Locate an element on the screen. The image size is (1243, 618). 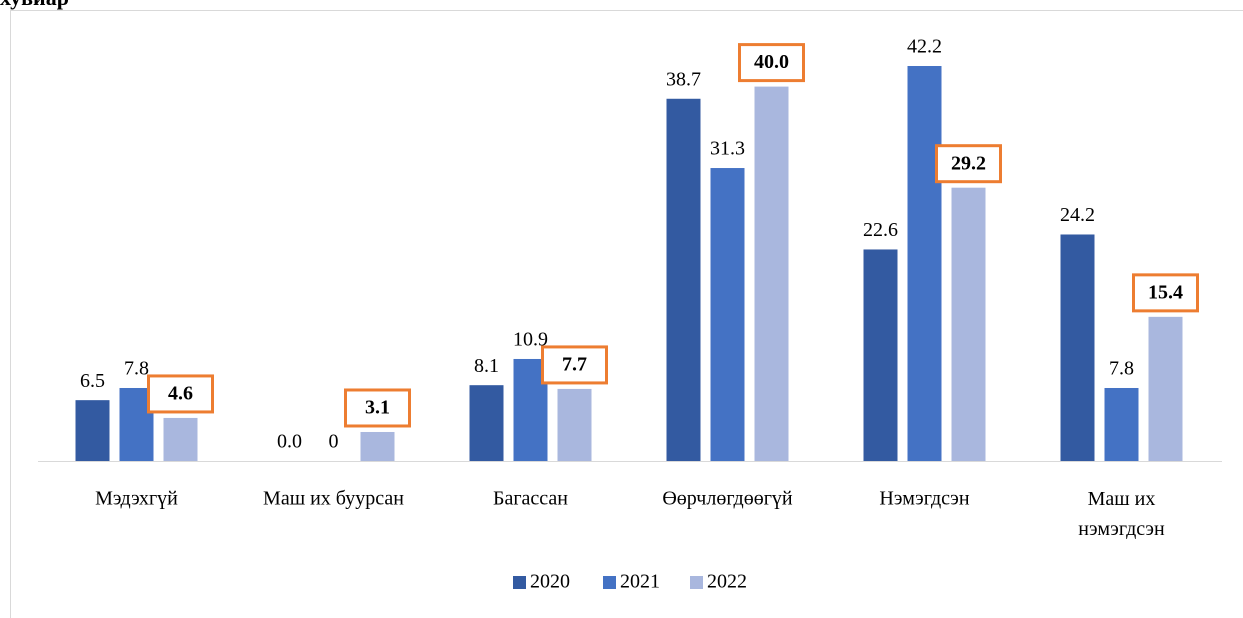
data-label: 40.0 is located at coordinates (771, 62).